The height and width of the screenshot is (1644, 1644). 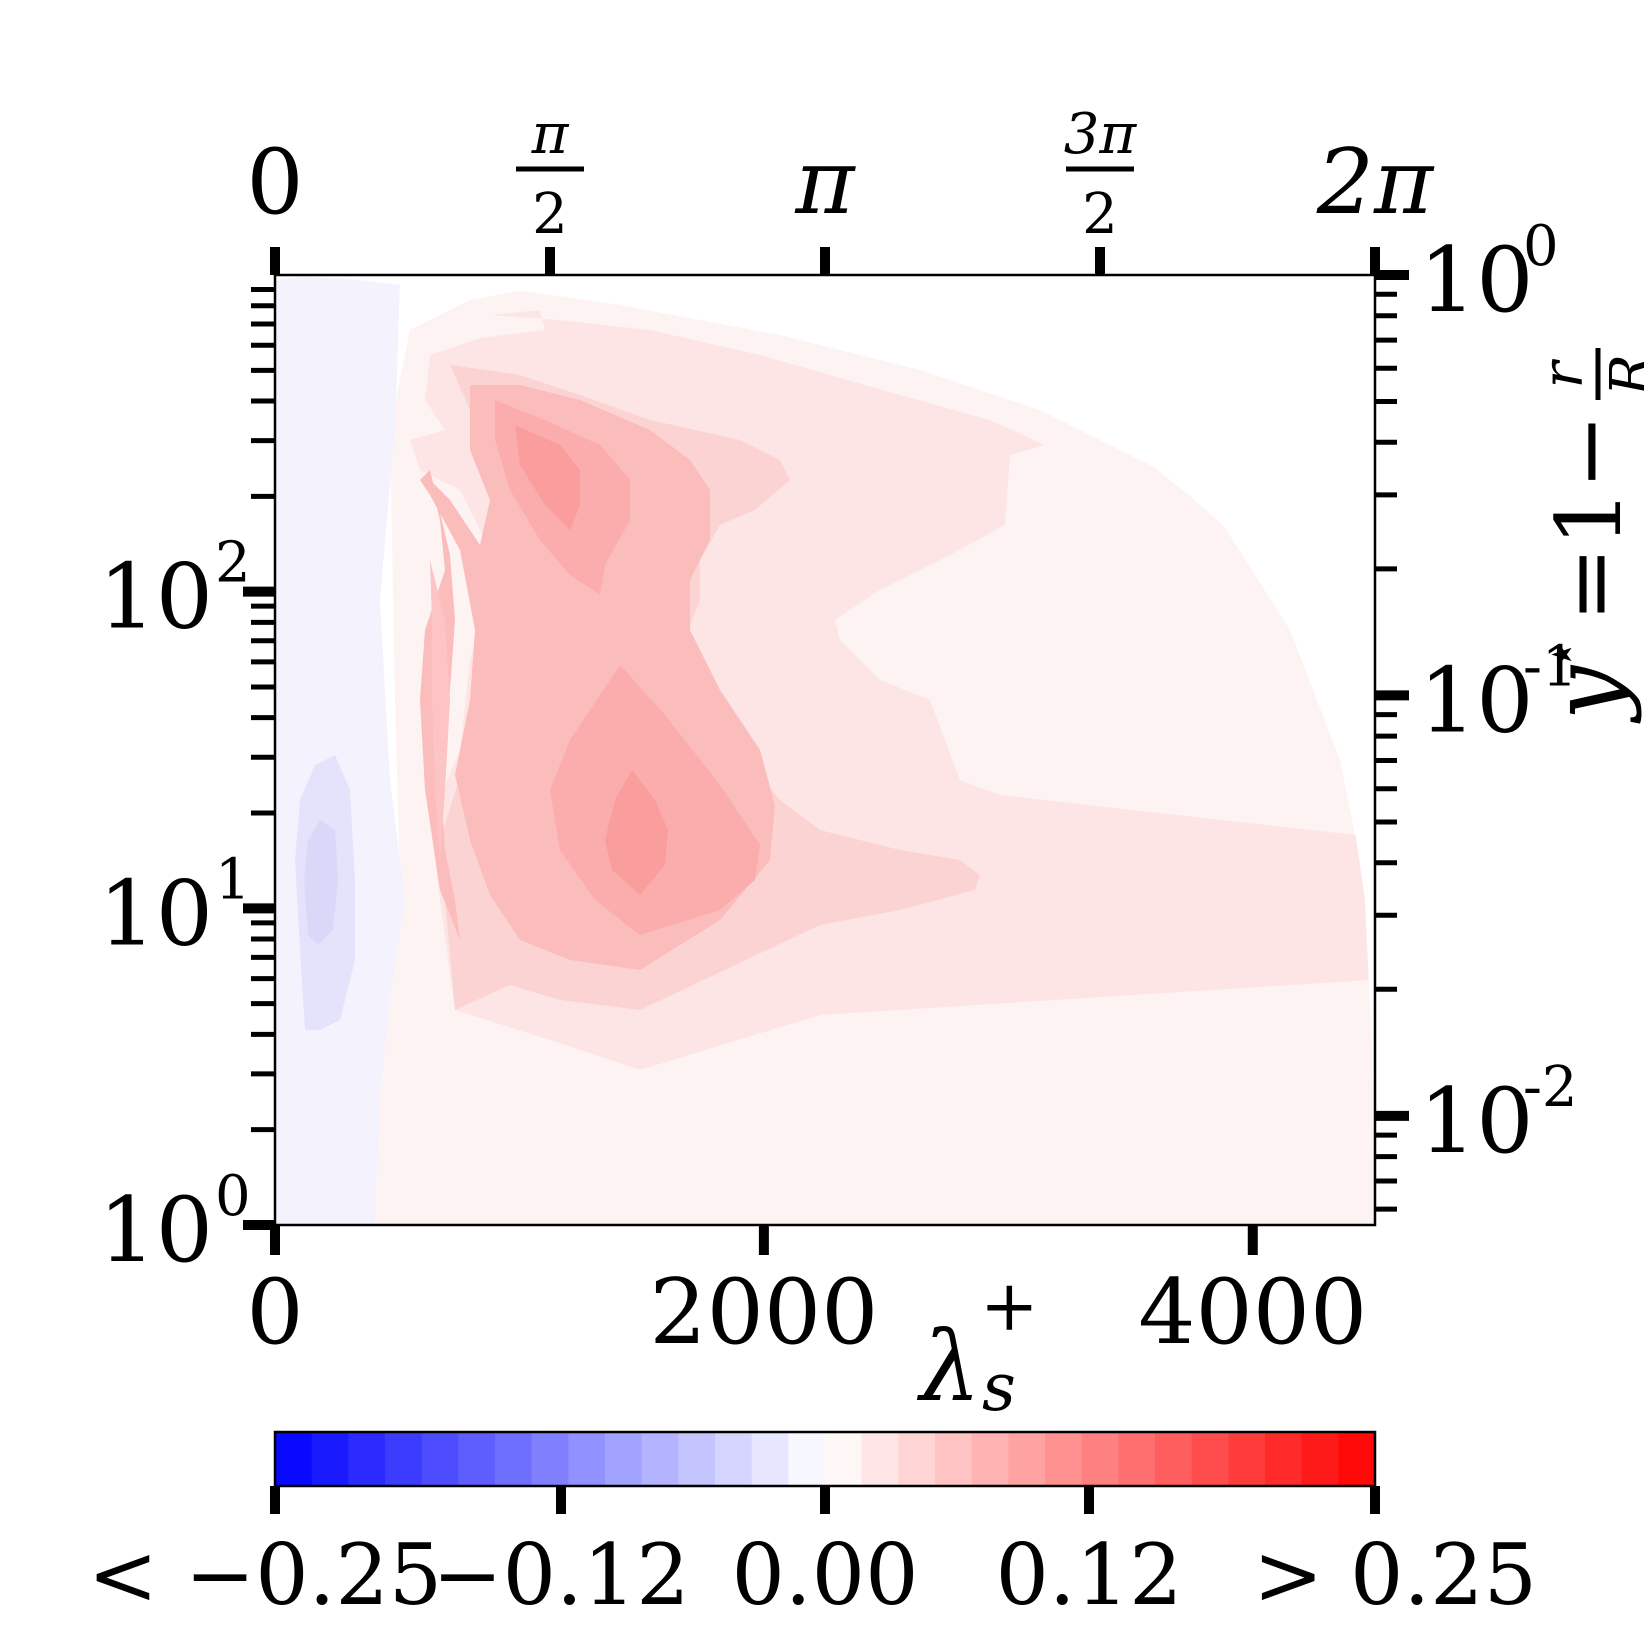 I want to click on contour-level-neg-0.05, so click(x=321, y=882).